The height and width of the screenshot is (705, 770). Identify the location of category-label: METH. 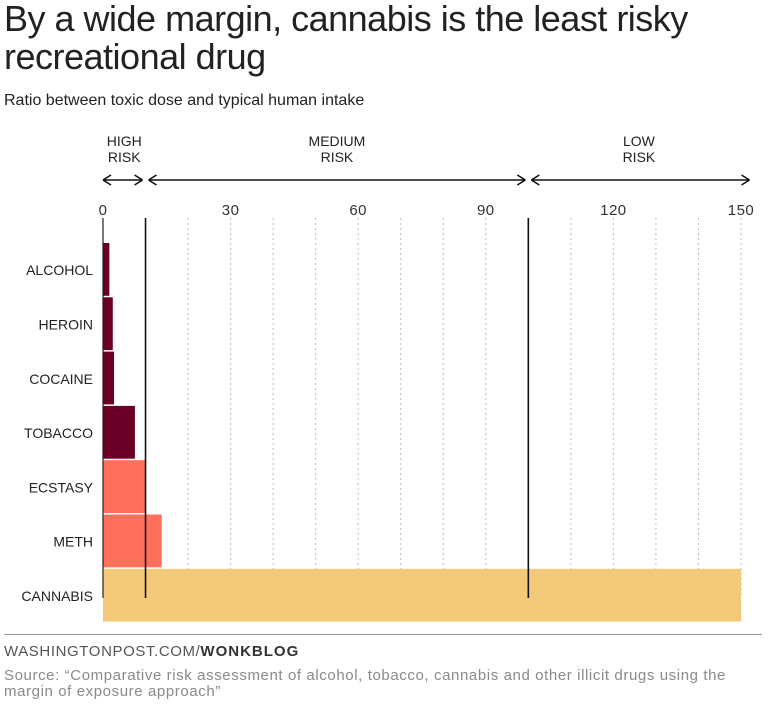
(73, 542).